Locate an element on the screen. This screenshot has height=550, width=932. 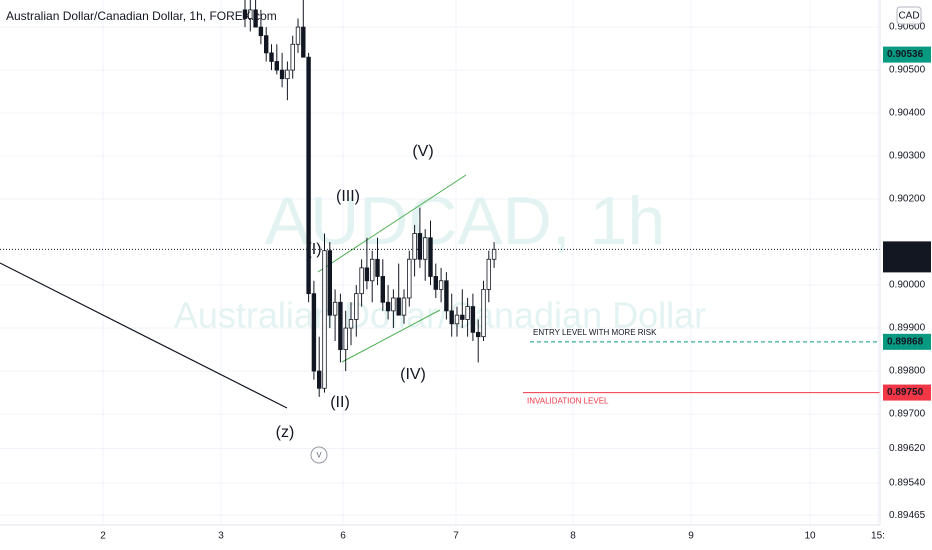
x-tick-label: 7 is located at coordinates (456, 536).